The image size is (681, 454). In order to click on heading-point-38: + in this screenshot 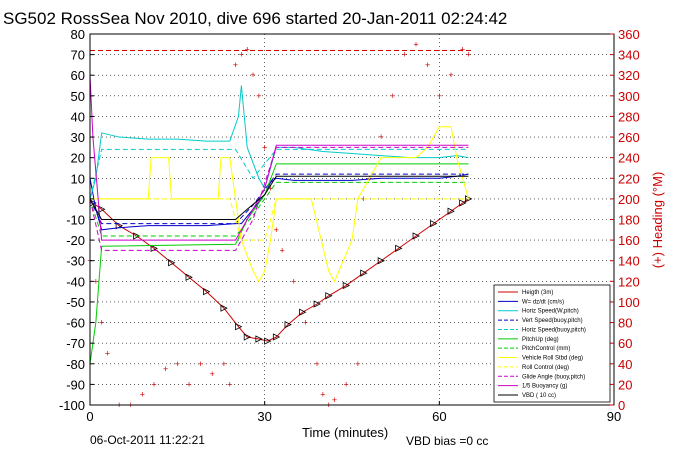, I will do `click(427, 65)`.